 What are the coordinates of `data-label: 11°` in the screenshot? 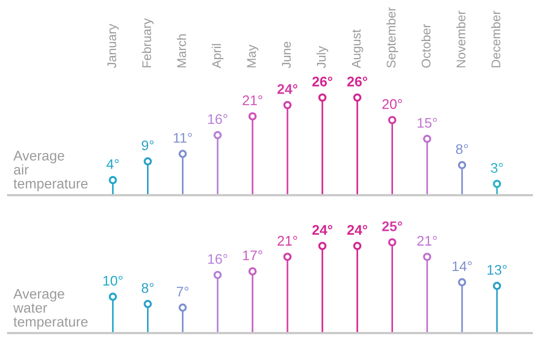 It's located at (183, 137).